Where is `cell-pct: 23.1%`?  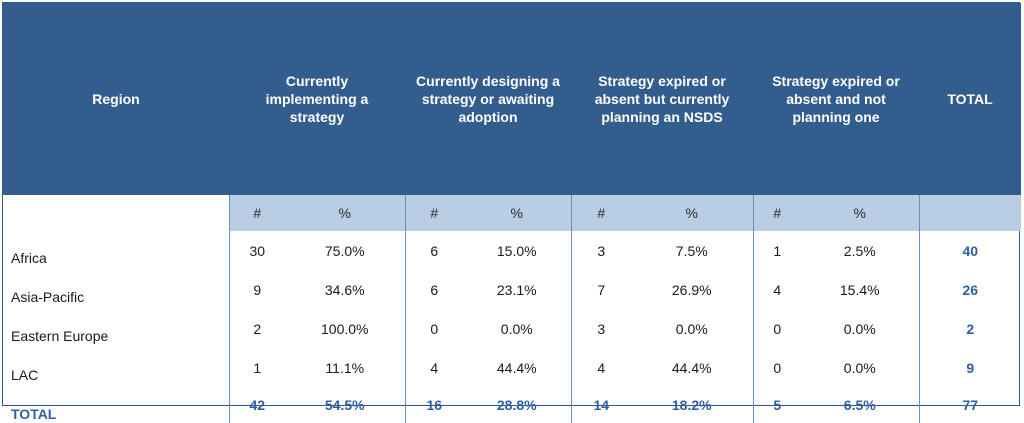
cell-pct: 23.1% is located at coordinates (516, 289).